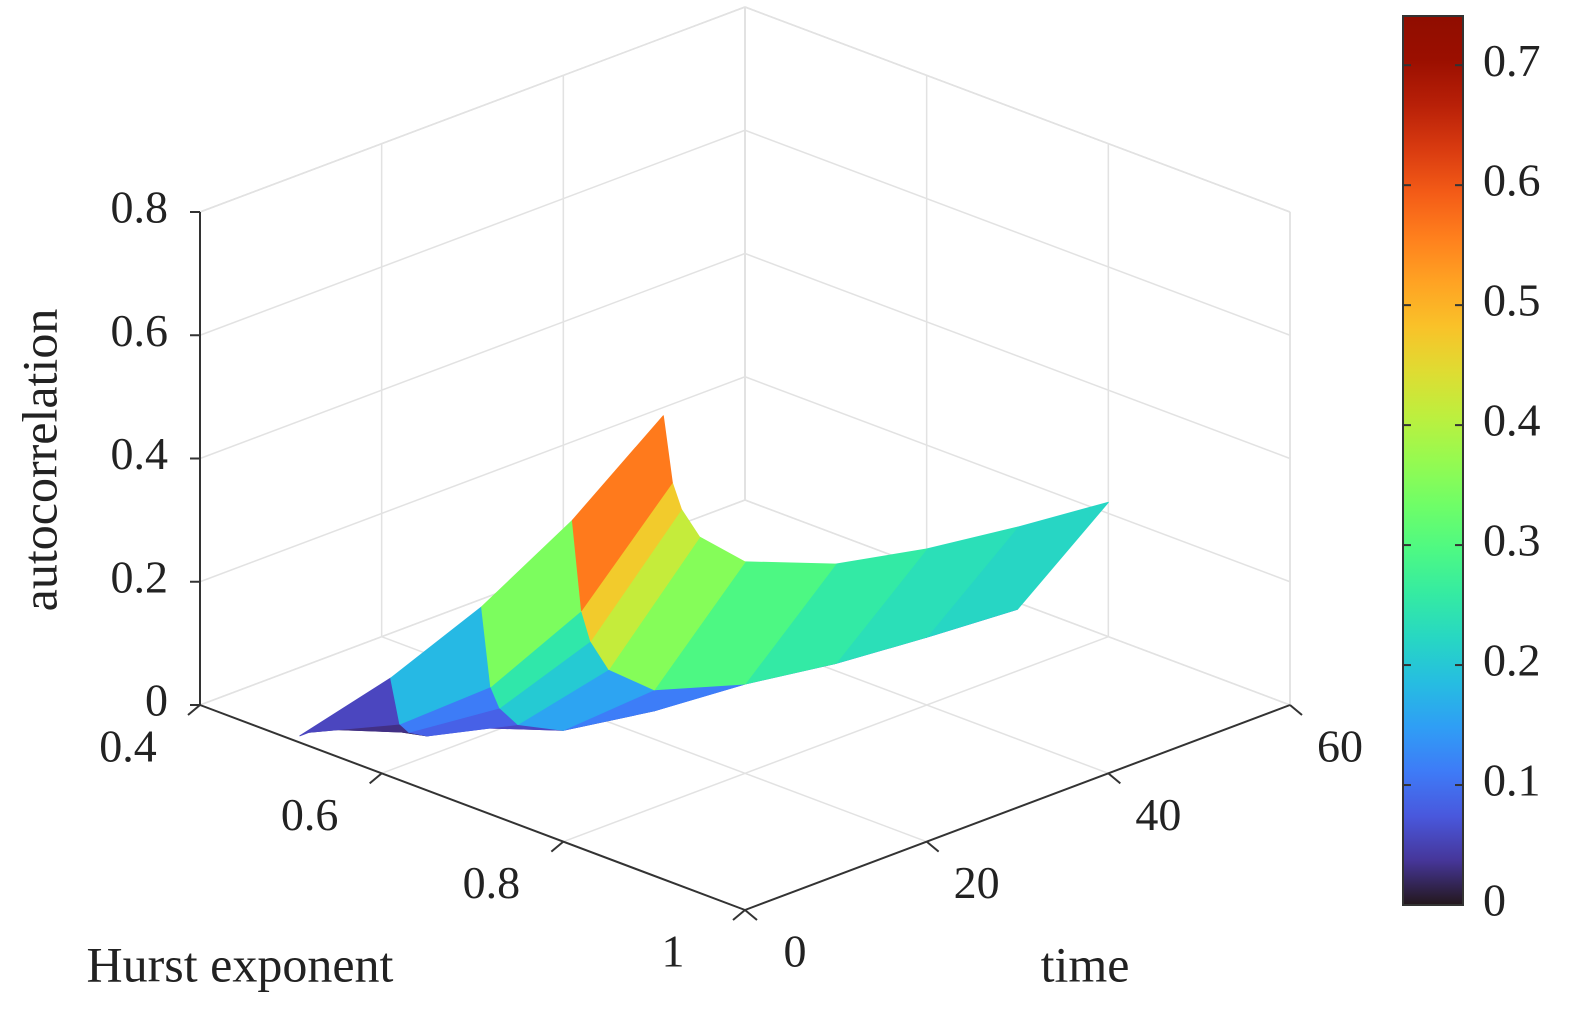  I want to click on x-tick-label: 1, so click(673, 951).